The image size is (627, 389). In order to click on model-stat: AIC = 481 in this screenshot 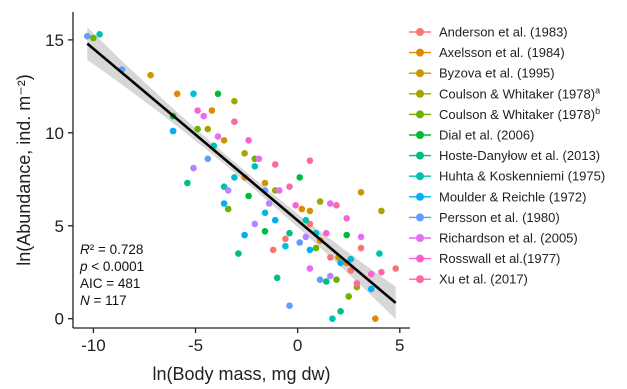, I will do `click(110, 283)`.